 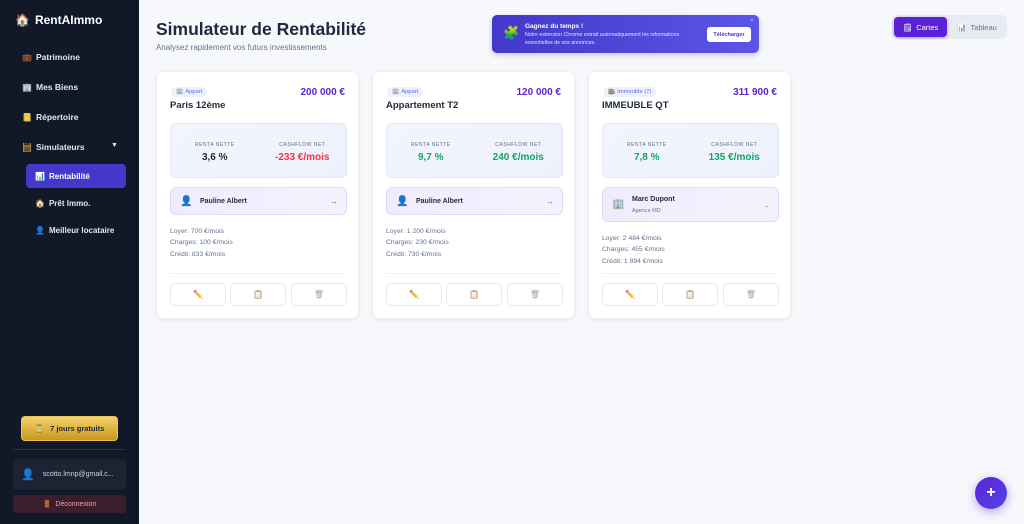 I want to click on cashflow-value: 135 €/mois, so click(x=734, y=157).